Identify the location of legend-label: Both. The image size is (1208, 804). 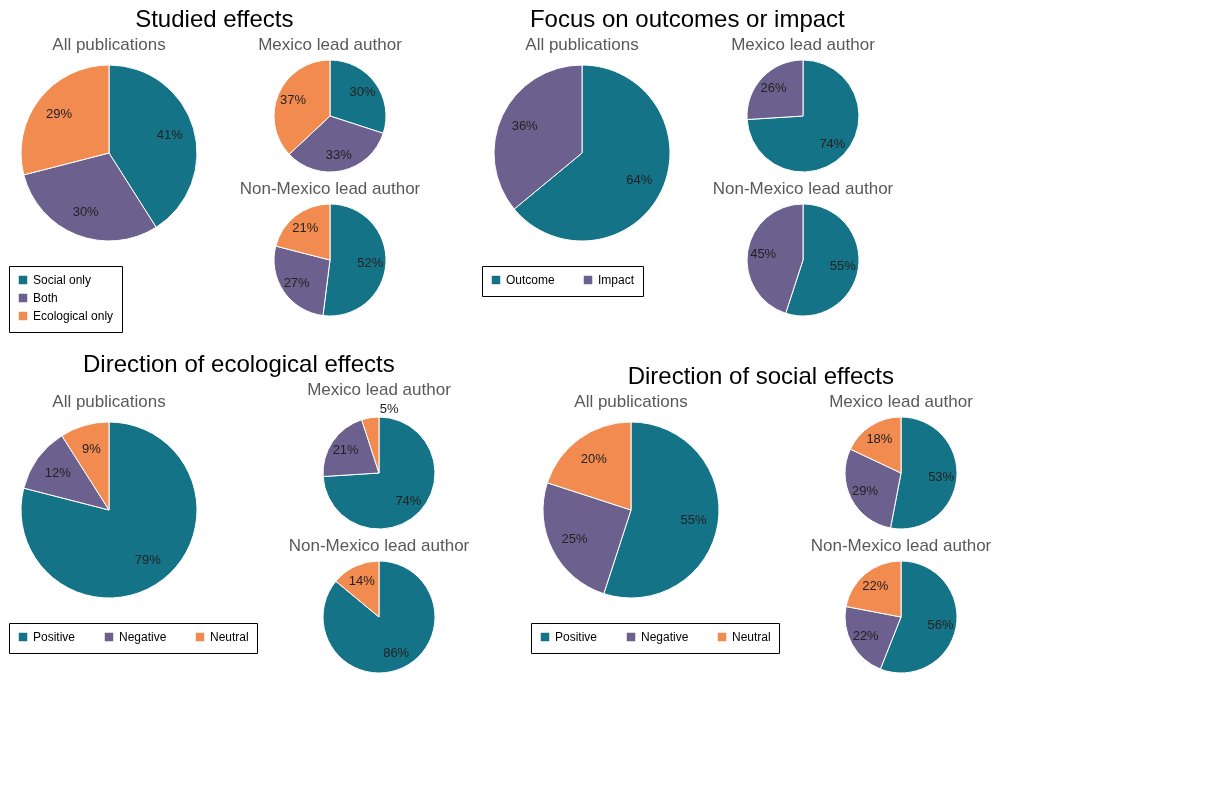
(45, 298).